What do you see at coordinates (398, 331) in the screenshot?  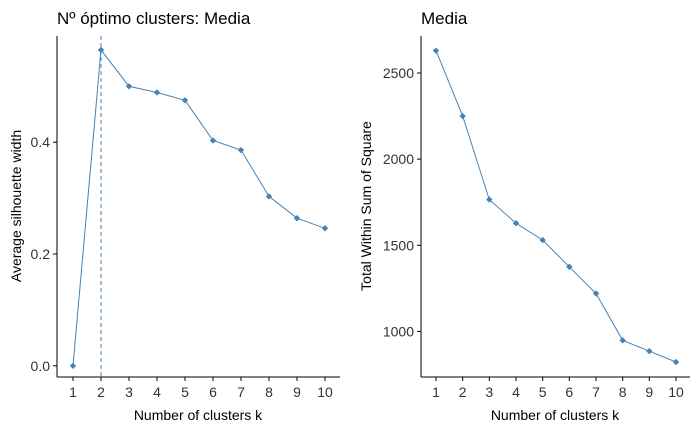 I see `wss-y-tick-label: 1000` at bounding box center [398, 331].